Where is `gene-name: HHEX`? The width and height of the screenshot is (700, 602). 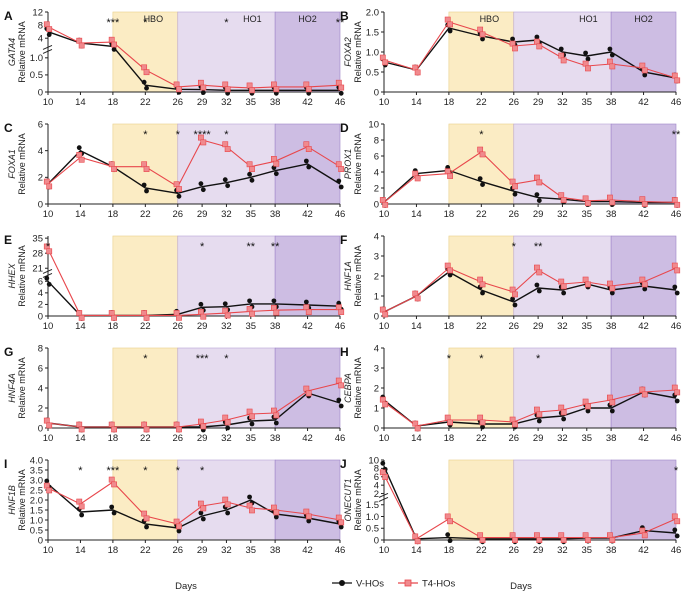 gene-name: HHEX is located at coordinates (12, 276).